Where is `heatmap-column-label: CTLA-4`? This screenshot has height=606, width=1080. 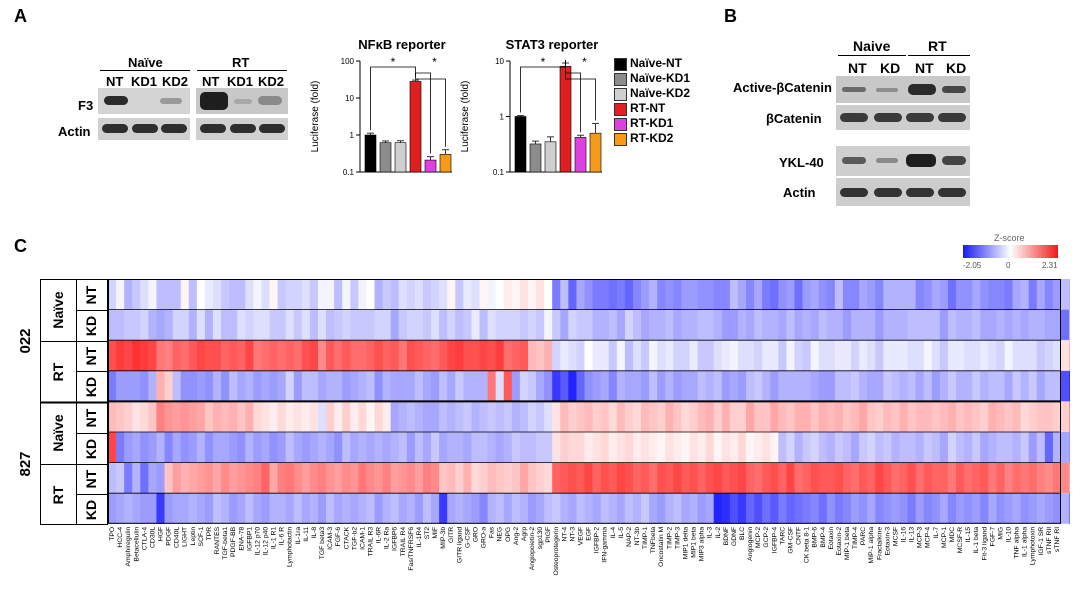 heatmap-column-label: CTLA-4 is located at coordinates (144, 539).